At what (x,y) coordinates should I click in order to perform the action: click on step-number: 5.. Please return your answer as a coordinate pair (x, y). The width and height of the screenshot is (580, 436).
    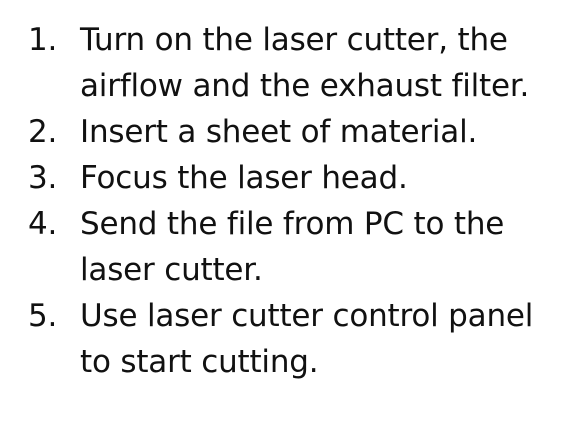
    Looking at the image, I should click on (43, 316).